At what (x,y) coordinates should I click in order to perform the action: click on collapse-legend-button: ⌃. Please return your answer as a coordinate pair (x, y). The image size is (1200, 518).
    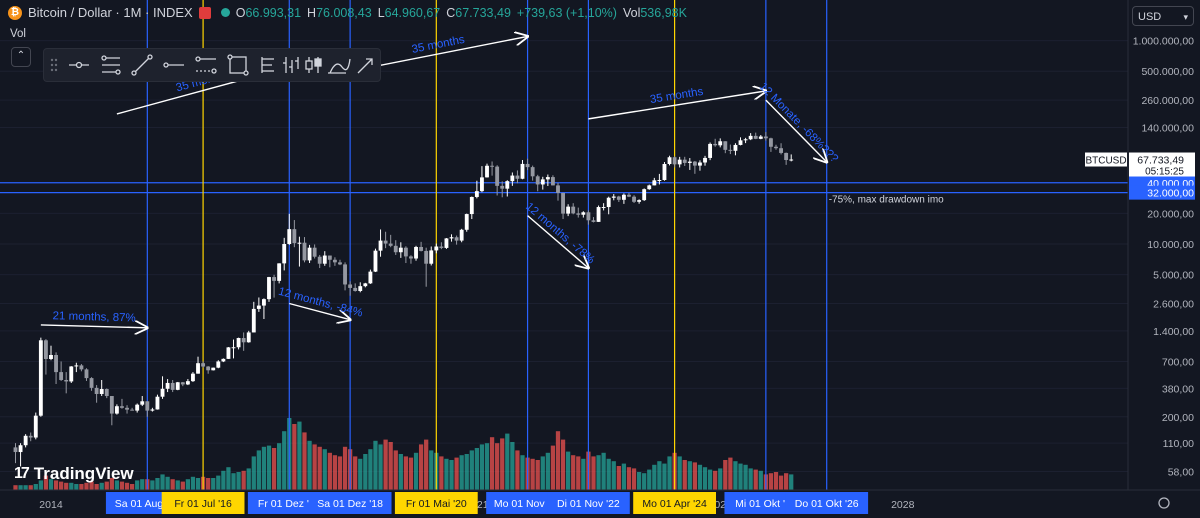
    Looking at the image, I should click on (21, 57).